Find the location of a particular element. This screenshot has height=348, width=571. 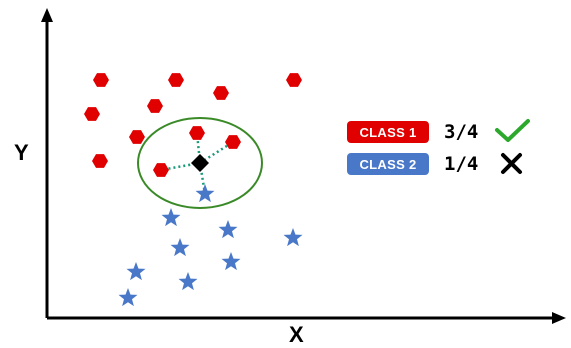

class2-votes: 1/4 is located at coordinates (461, 164).